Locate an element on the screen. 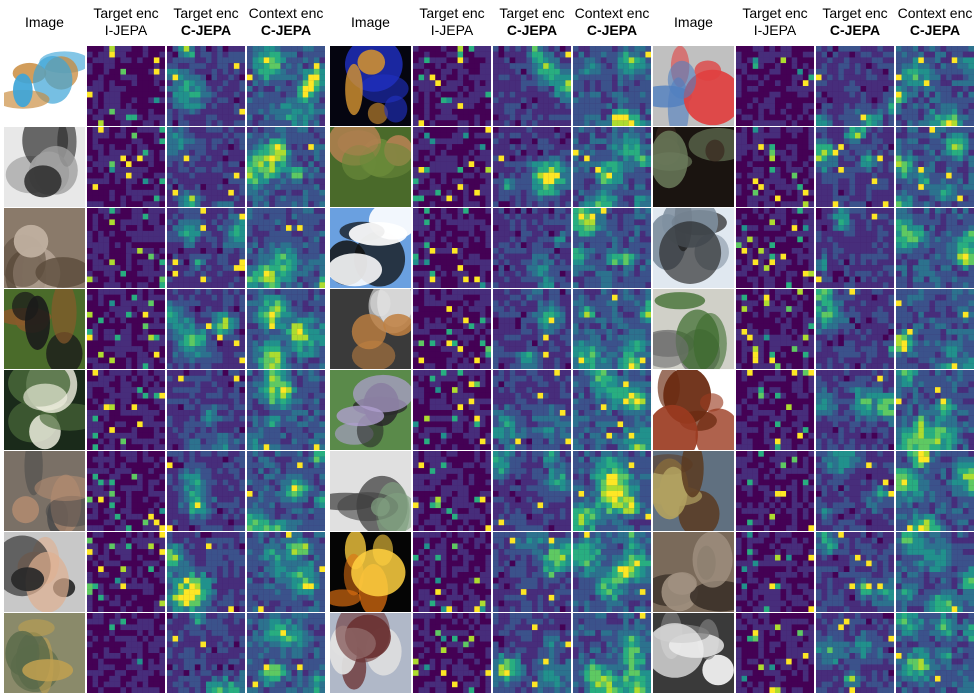 The width and height of the screenshot is (980, 693). photo-pirate-ship is located at coordinates (693, 491).